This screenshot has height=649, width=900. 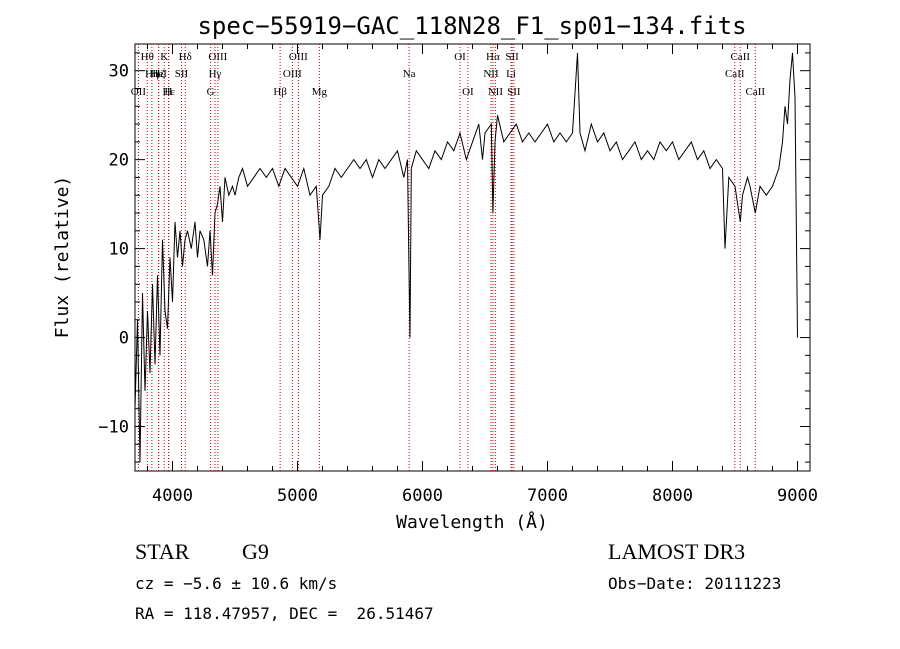 What do you see at coordinates (409, 74) in the screenshot?
I see `line-label-17: Na` at bounding box center [409, 74].